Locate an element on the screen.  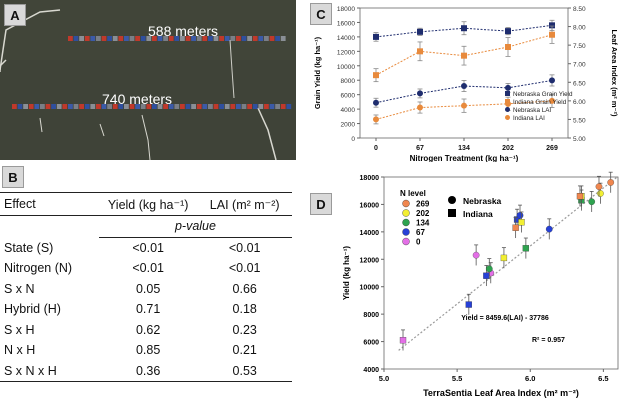
lai-pvalue: 0.53 is located at coordinates (244, 371).